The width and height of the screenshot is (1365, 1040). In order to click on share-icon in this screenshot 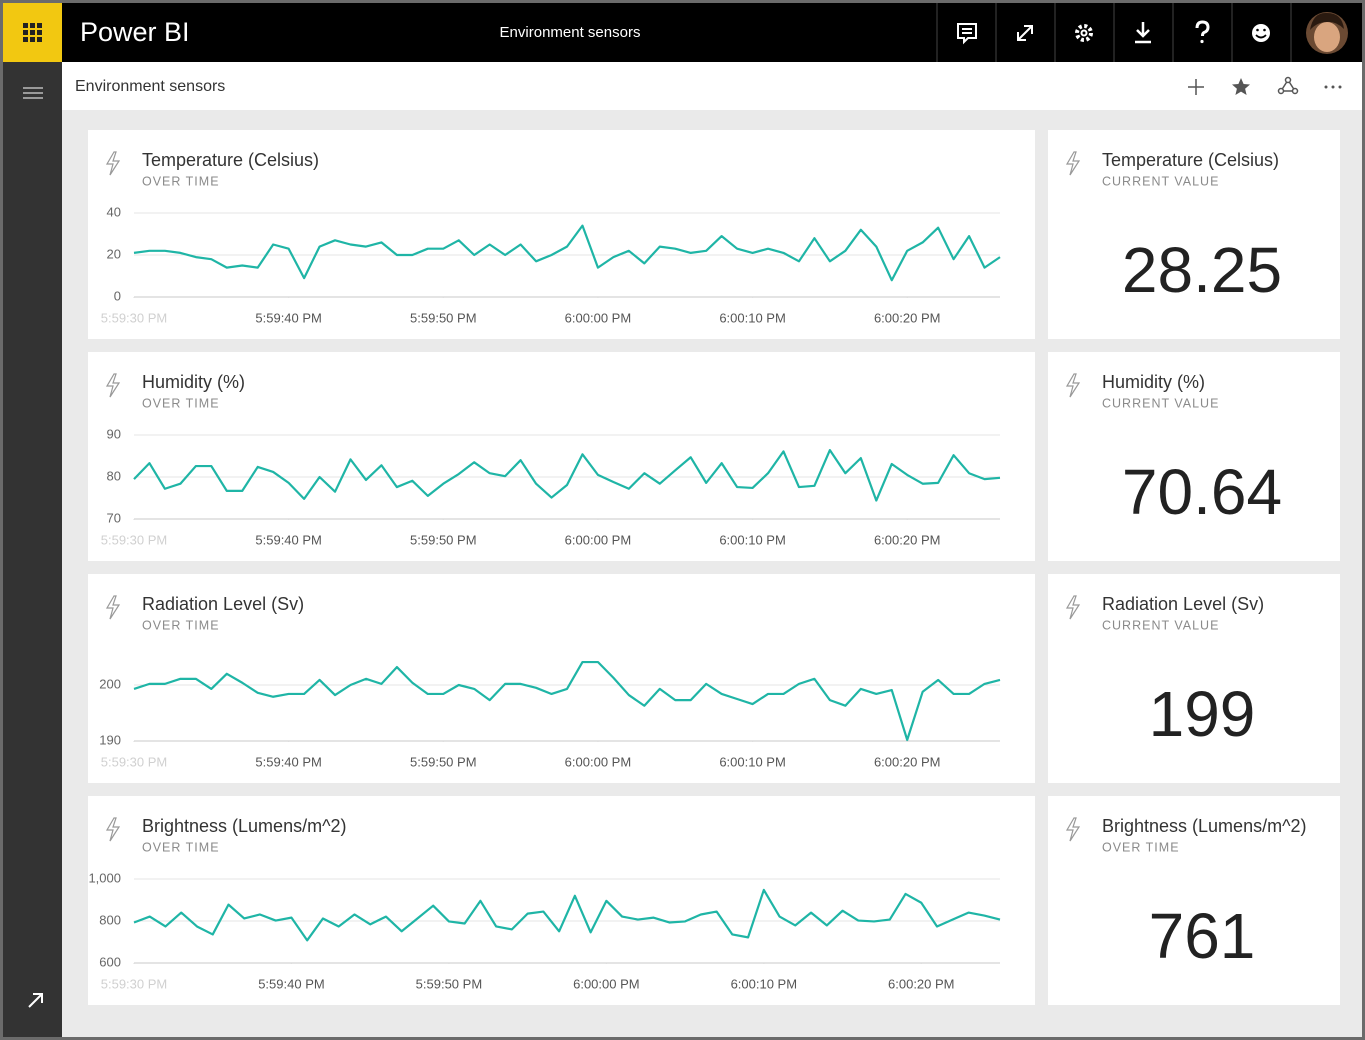, I will do `click(1288, 85)`.